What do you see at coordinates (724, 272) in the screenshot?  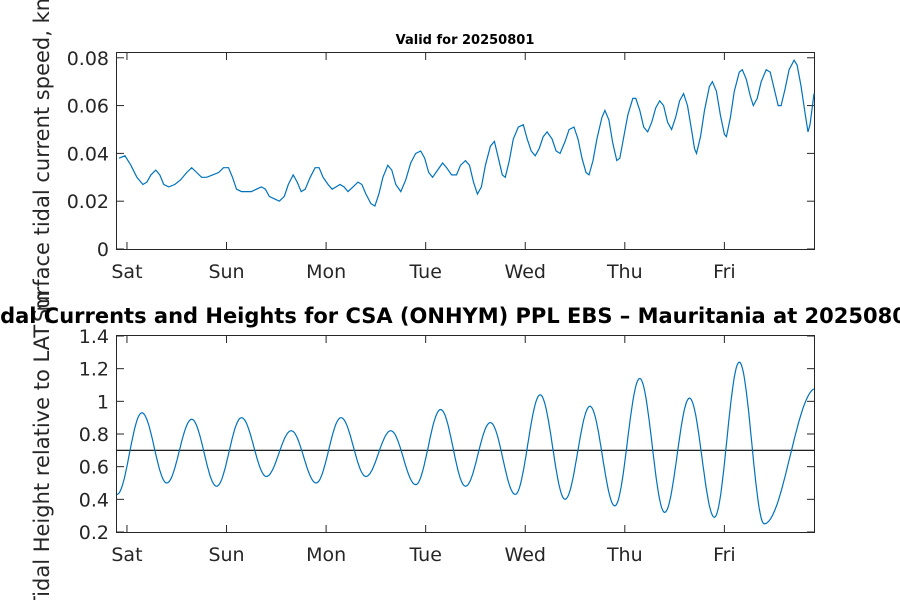 I see `current-speed-x-tick-label: Fri` at bounding box center [724, 272].